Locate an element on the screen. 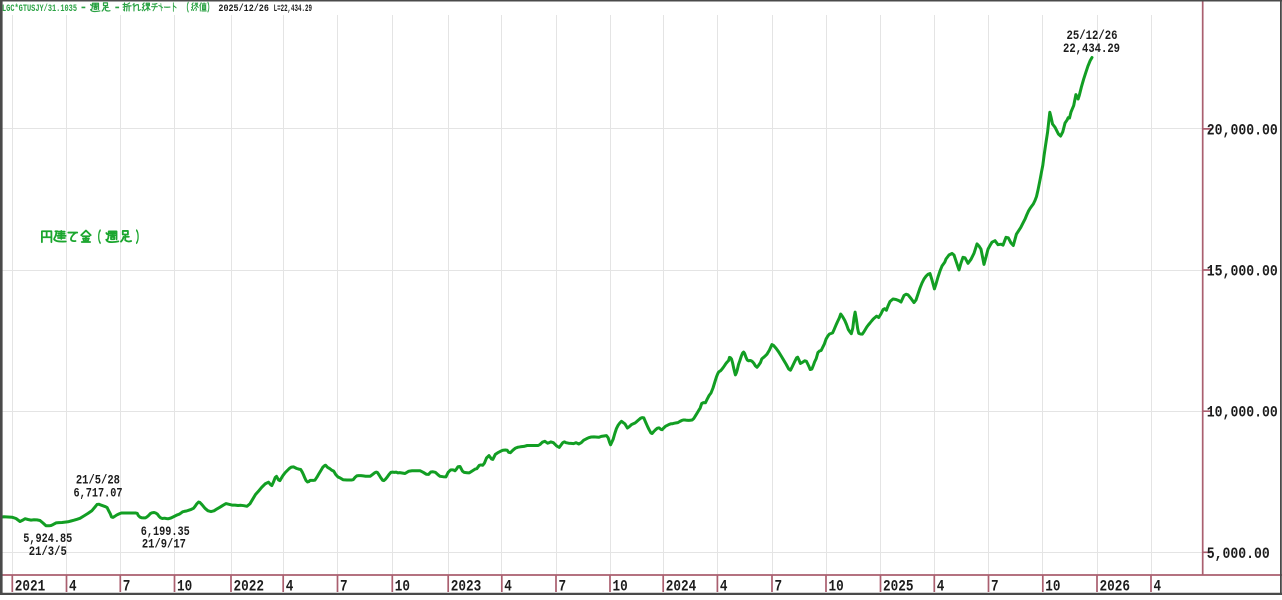  svg-text: 15,000.00 is located at coordinates (1242, 272).